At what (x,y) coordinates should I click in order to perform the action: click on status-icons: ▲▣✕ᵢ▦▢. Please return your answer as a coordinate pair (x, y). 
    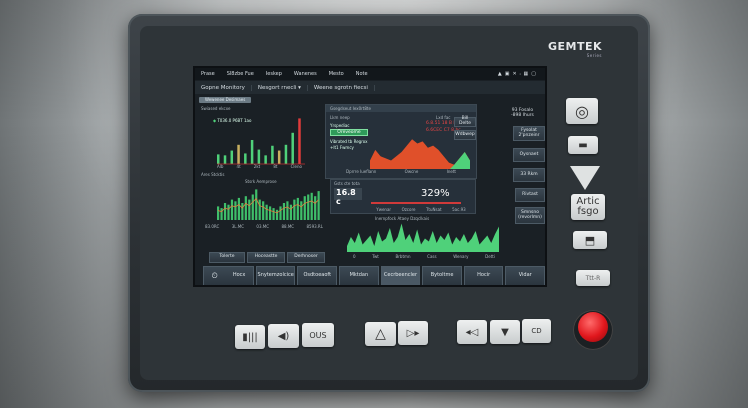
    Looking at the image, I should click on (518, 74).